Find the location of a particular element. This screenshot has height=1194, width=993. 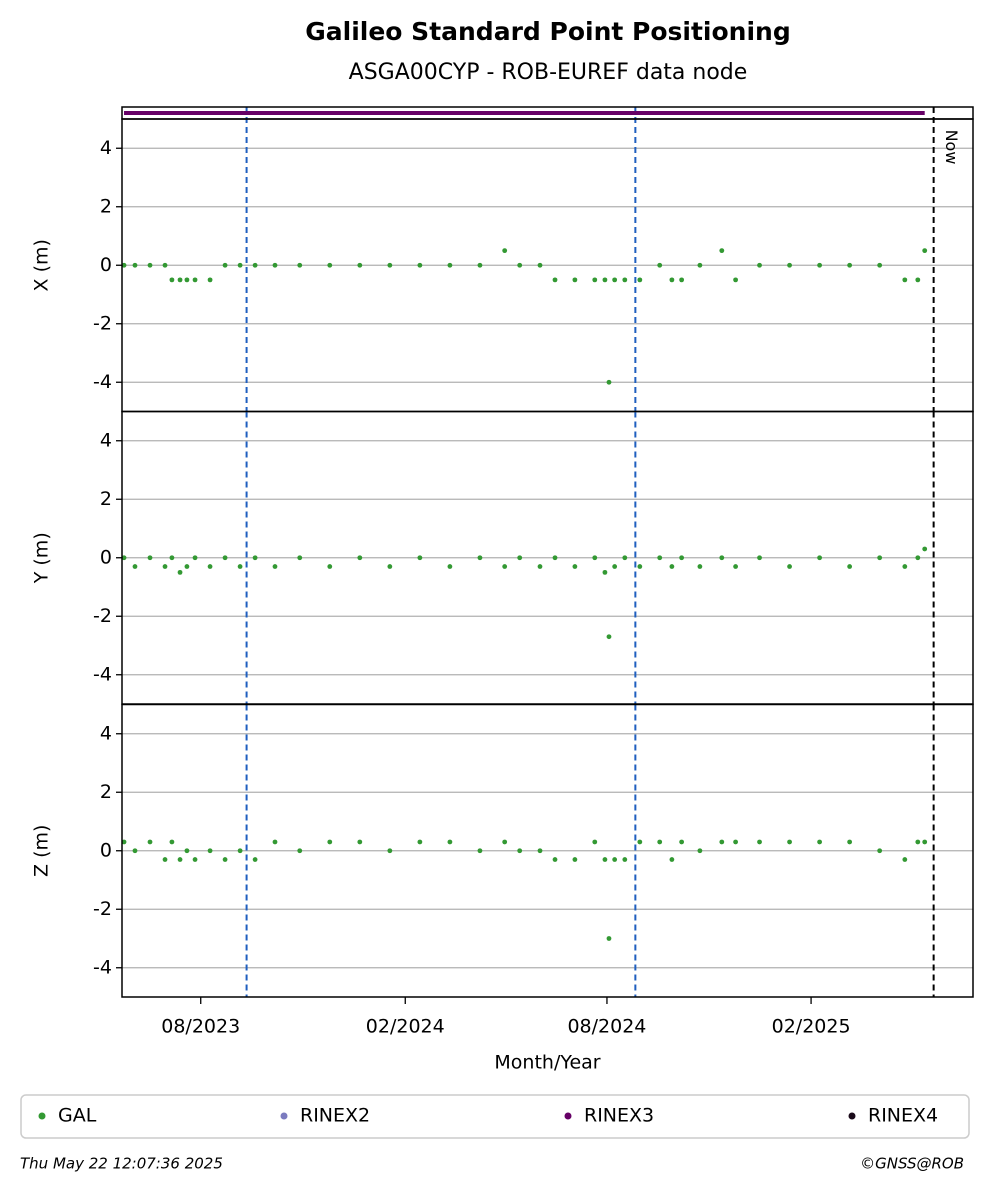

chart-title: Galileo Standard Point Positioning is located at coordinates (547, 31).